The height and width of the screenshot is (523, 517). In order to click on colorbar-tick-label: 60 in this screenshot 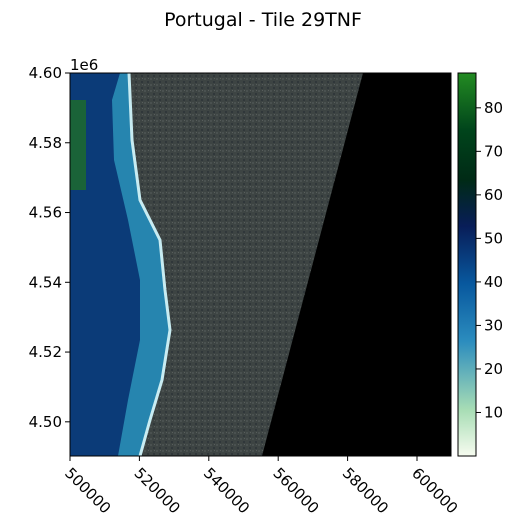, I will do `click(493, 195)`.